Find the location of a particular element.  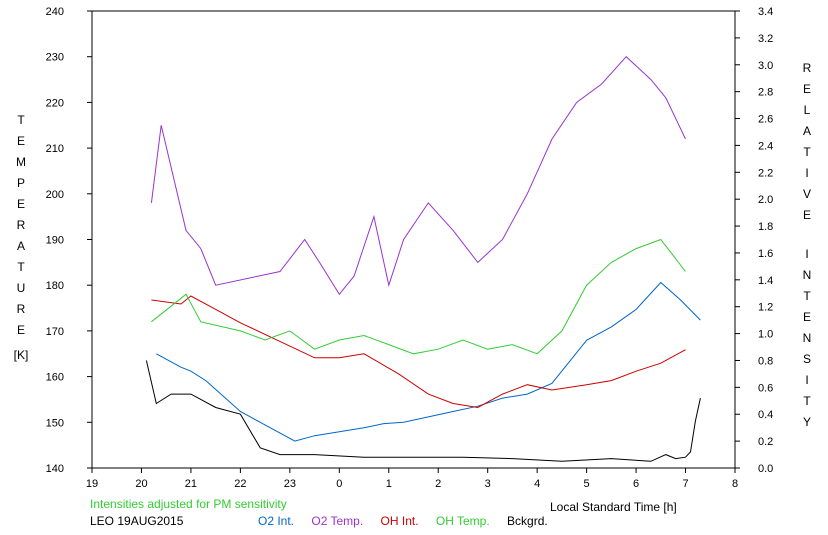

right-y-tick-label: 0.8 is located at coordinates (765, 361).